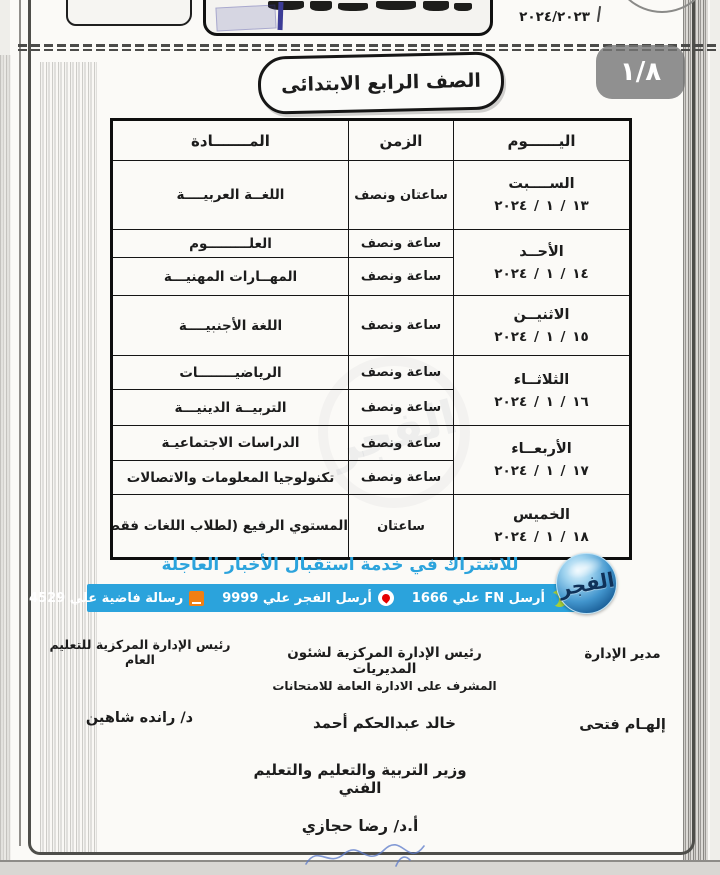 The width and height of the screenshot is (720, 875). What do you see at coordinates (246, 18) in the screenshot?
I see `ink-stamp` at bounding box center [246, 18].